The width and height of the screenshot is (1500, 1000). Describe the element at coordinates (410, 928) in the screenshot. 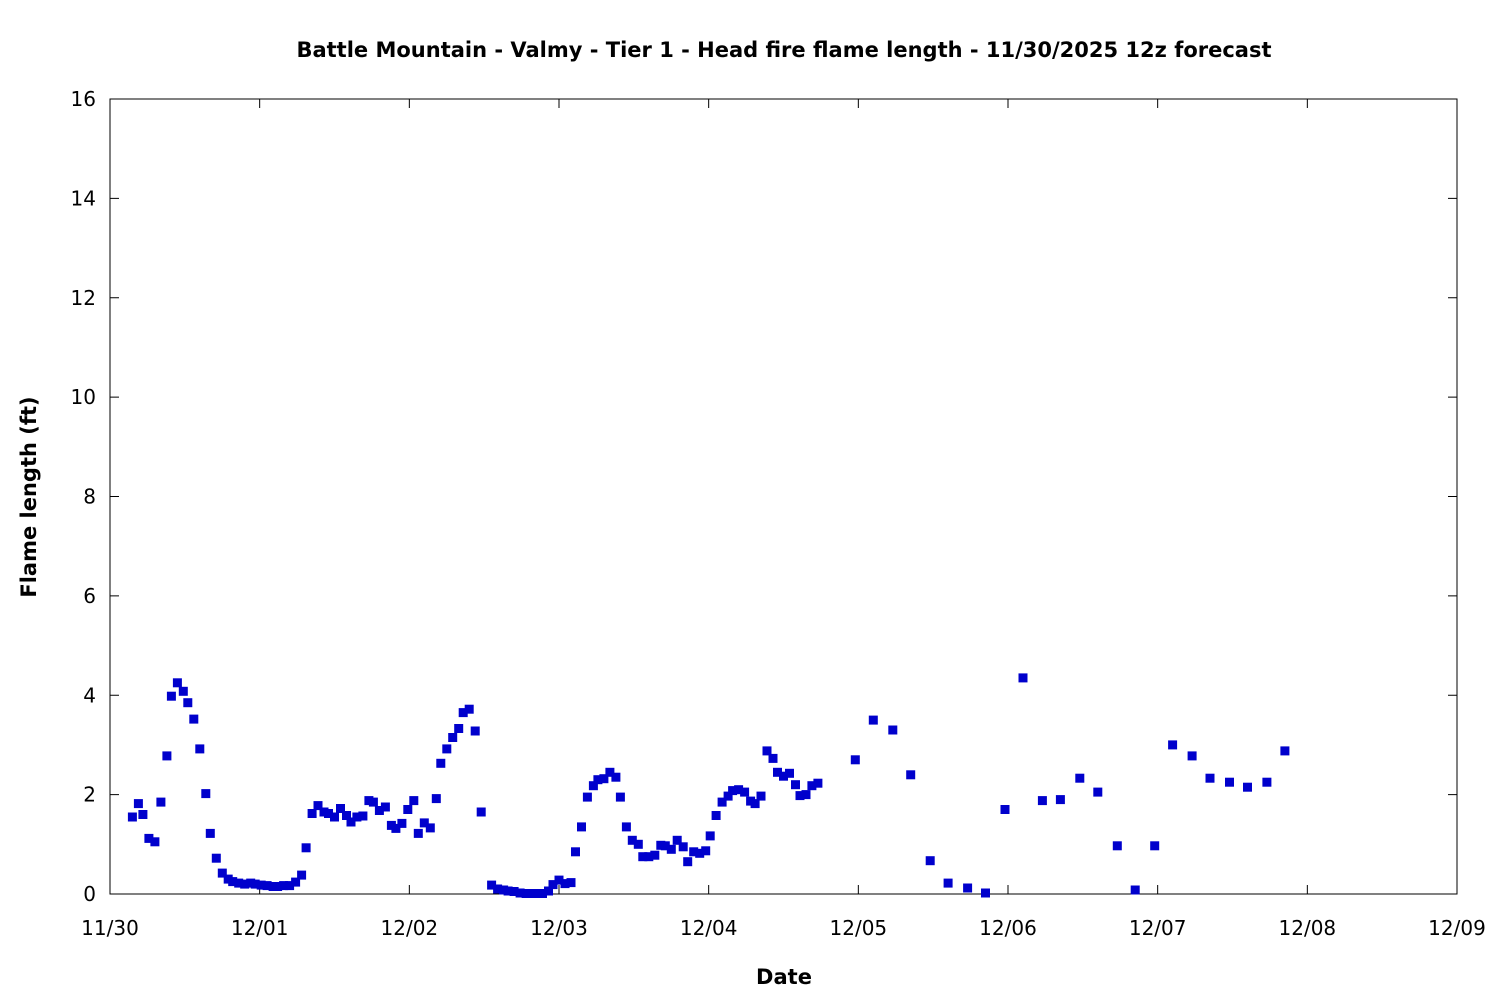

I see `x-tick-label: 12/02` at that location.